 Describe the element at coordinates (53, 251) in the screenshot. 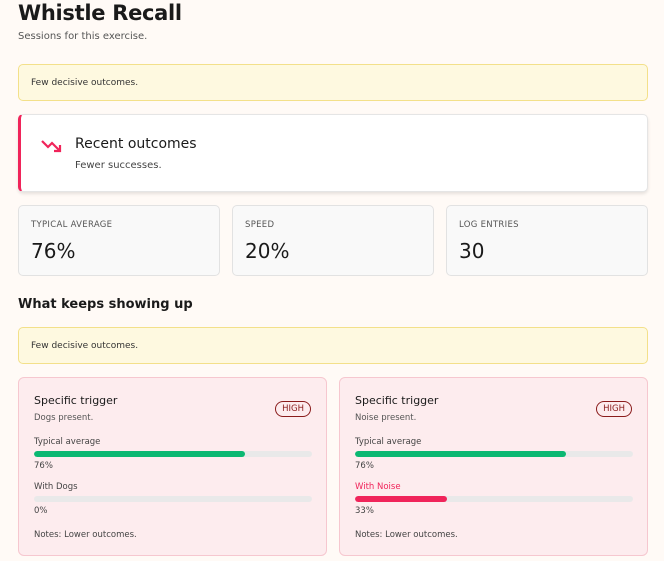

I see `stat-value: 76%` at that location.